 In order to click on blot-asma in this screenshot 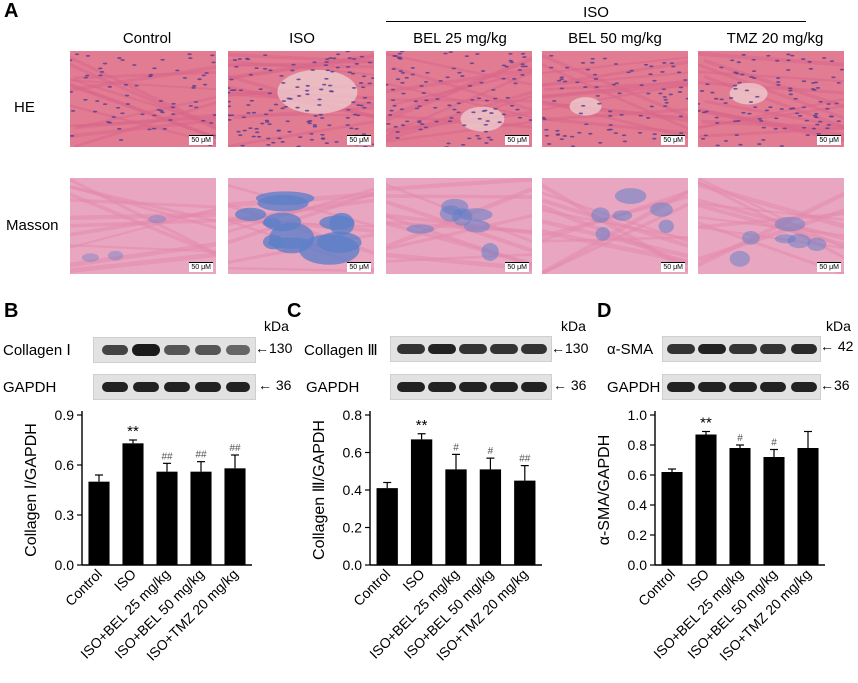, I will do `click(741, 349)`.